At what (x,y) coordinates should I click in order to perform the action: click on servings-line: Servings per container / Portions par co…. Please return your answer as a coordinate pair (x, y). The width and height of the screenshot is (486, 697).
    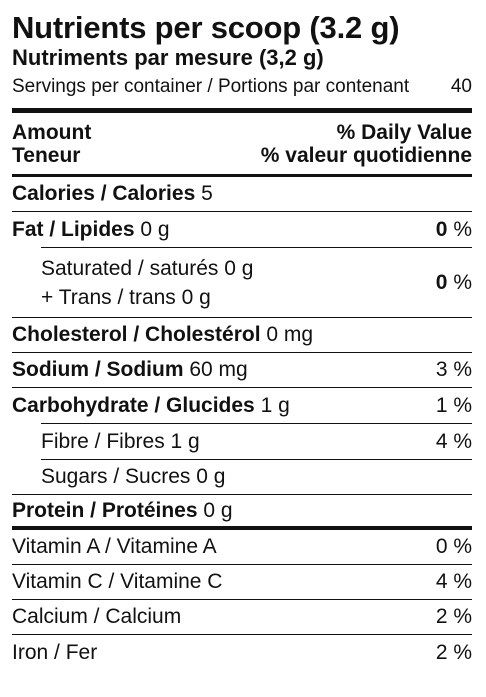
    Looking at the image, I should click on (242, 87).